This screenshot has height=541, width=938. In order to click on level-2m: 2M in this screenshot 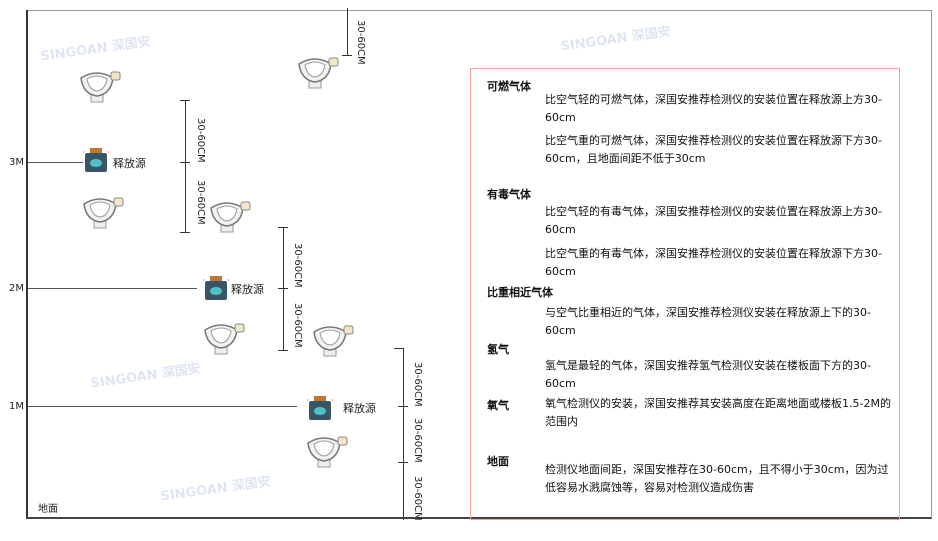, I will do `click(16, 288)`.